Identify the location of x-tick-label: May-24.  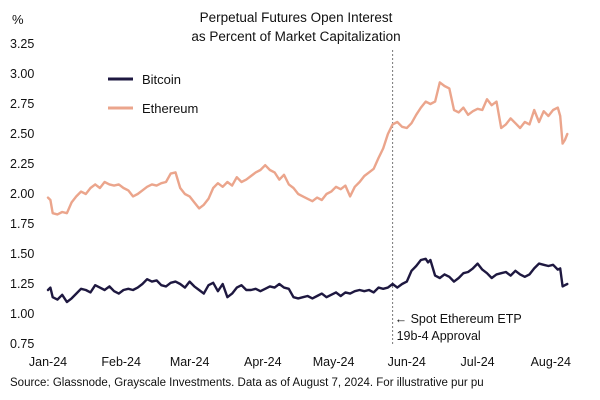
(334, 362).